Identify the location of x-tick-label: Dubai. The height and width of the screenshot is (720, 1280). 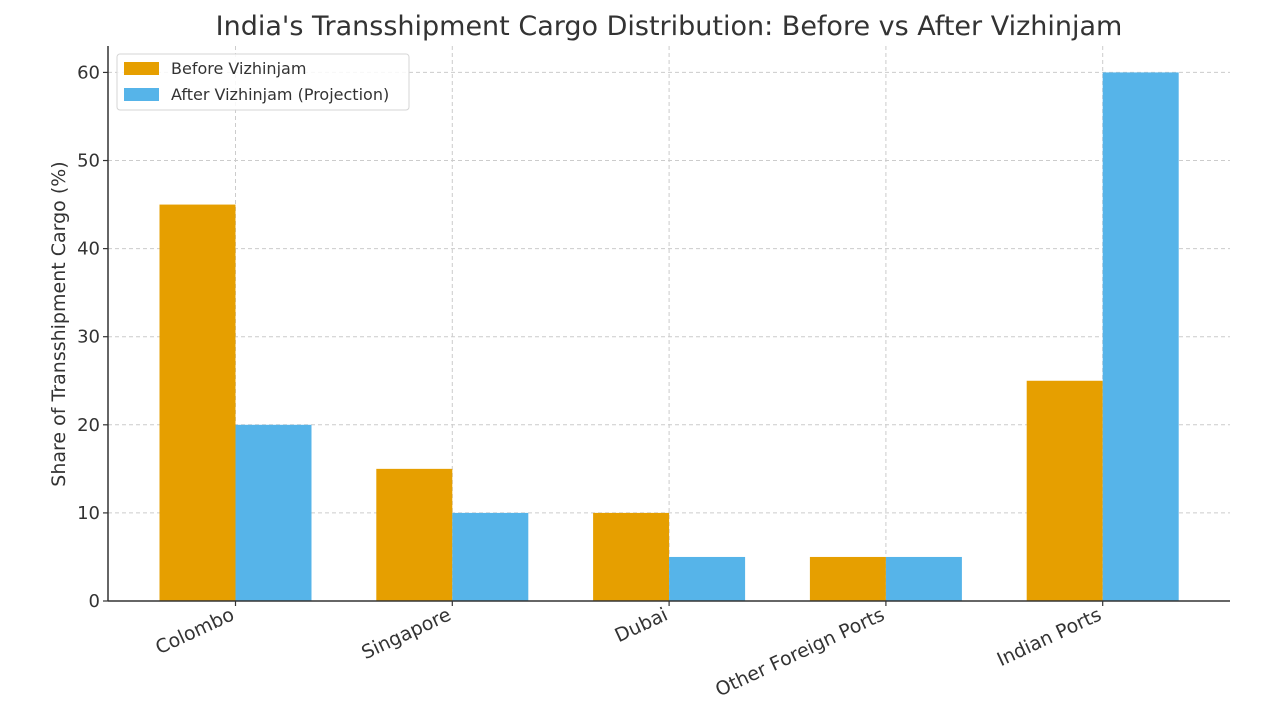
(641, 625).